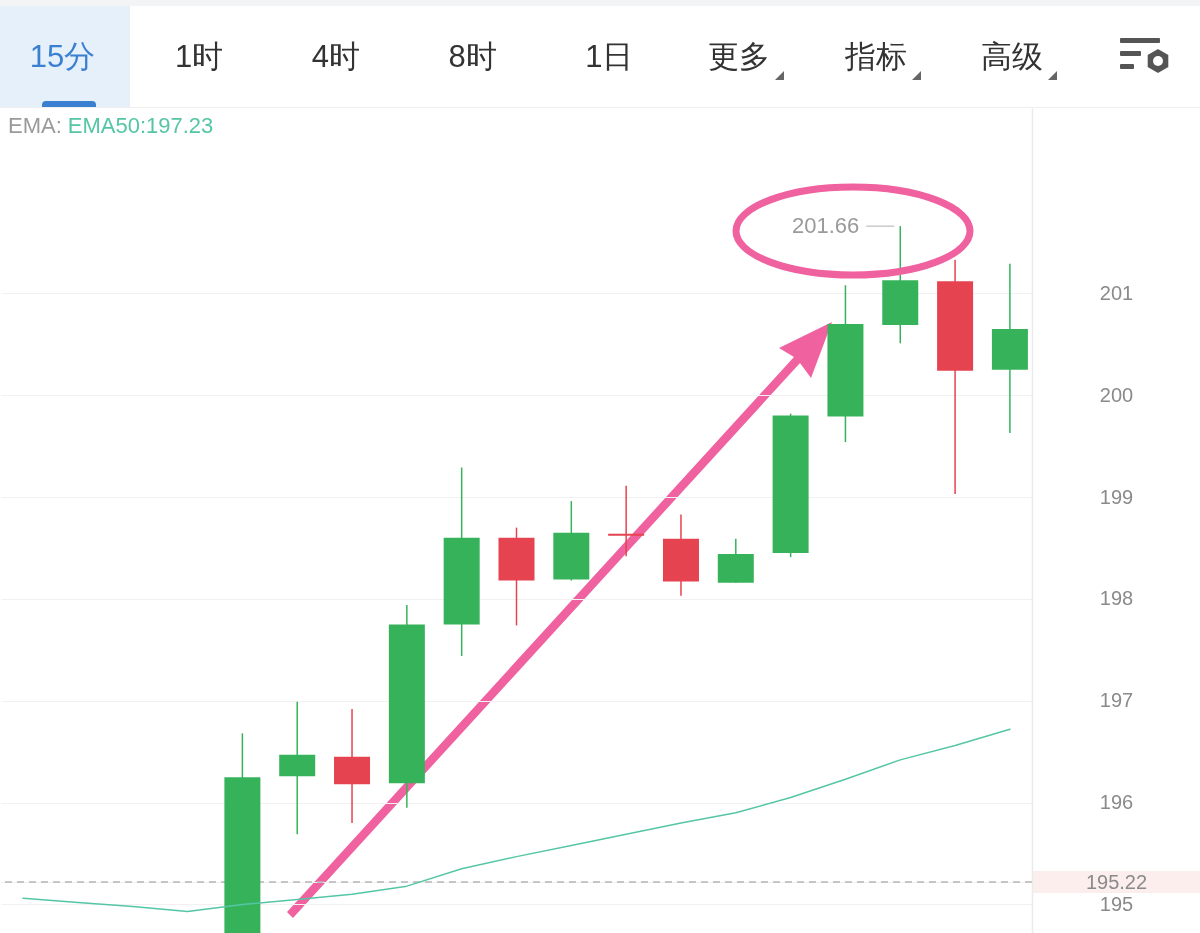 The width and height of the screenshot is (1200, 933). I want to click on text: 1时, so click(199, 56).